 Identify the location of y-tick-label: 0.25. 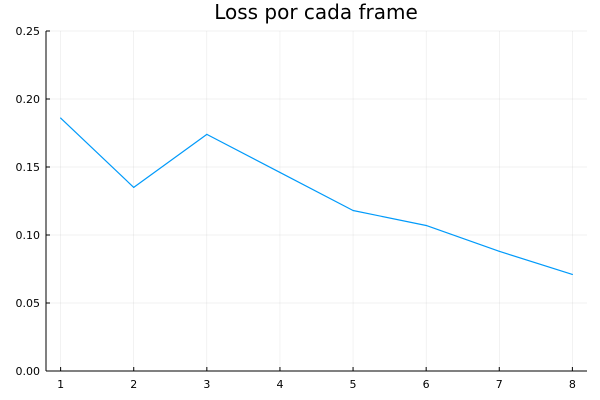
(28, 31).